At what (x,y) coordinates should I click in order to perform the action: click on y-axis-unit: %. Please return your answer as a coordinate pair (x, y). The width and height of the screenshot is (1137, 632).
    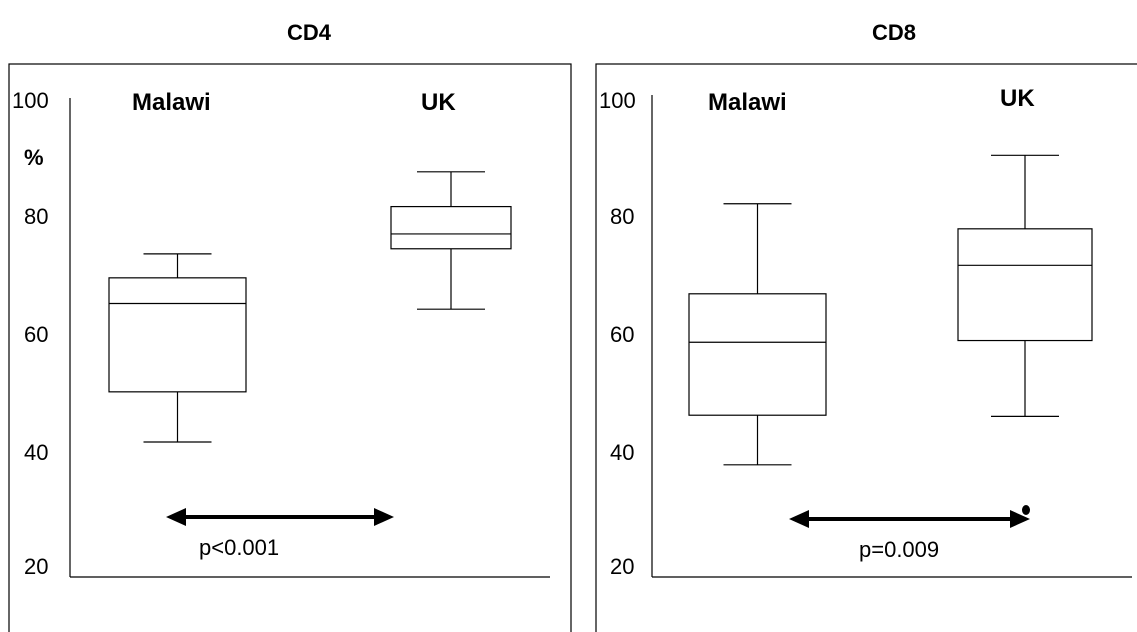
    Looking at the image, I should click on (34, 157).